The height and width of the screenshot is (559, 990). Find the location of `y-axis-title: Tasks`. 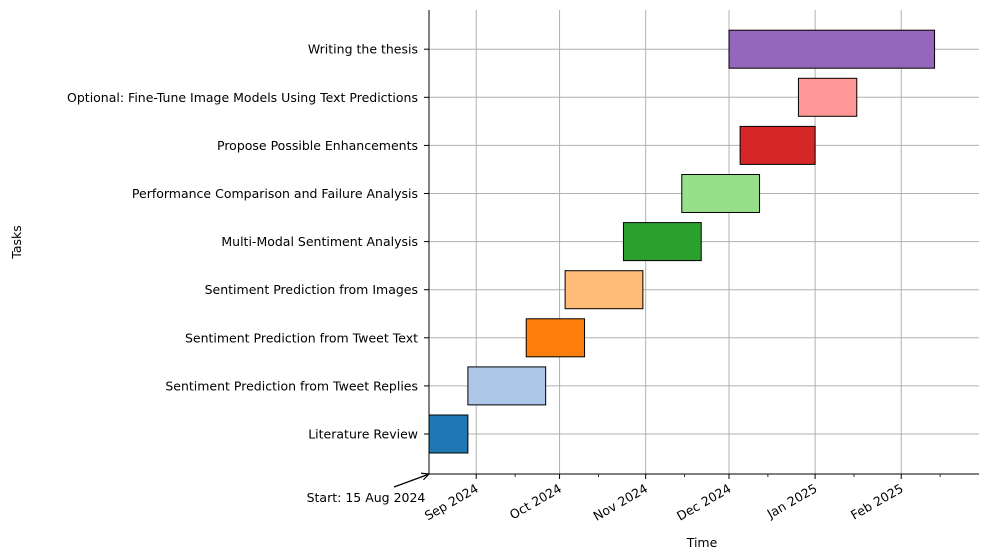

y-axis-title: Tasks is located at coordinates (16, 242).